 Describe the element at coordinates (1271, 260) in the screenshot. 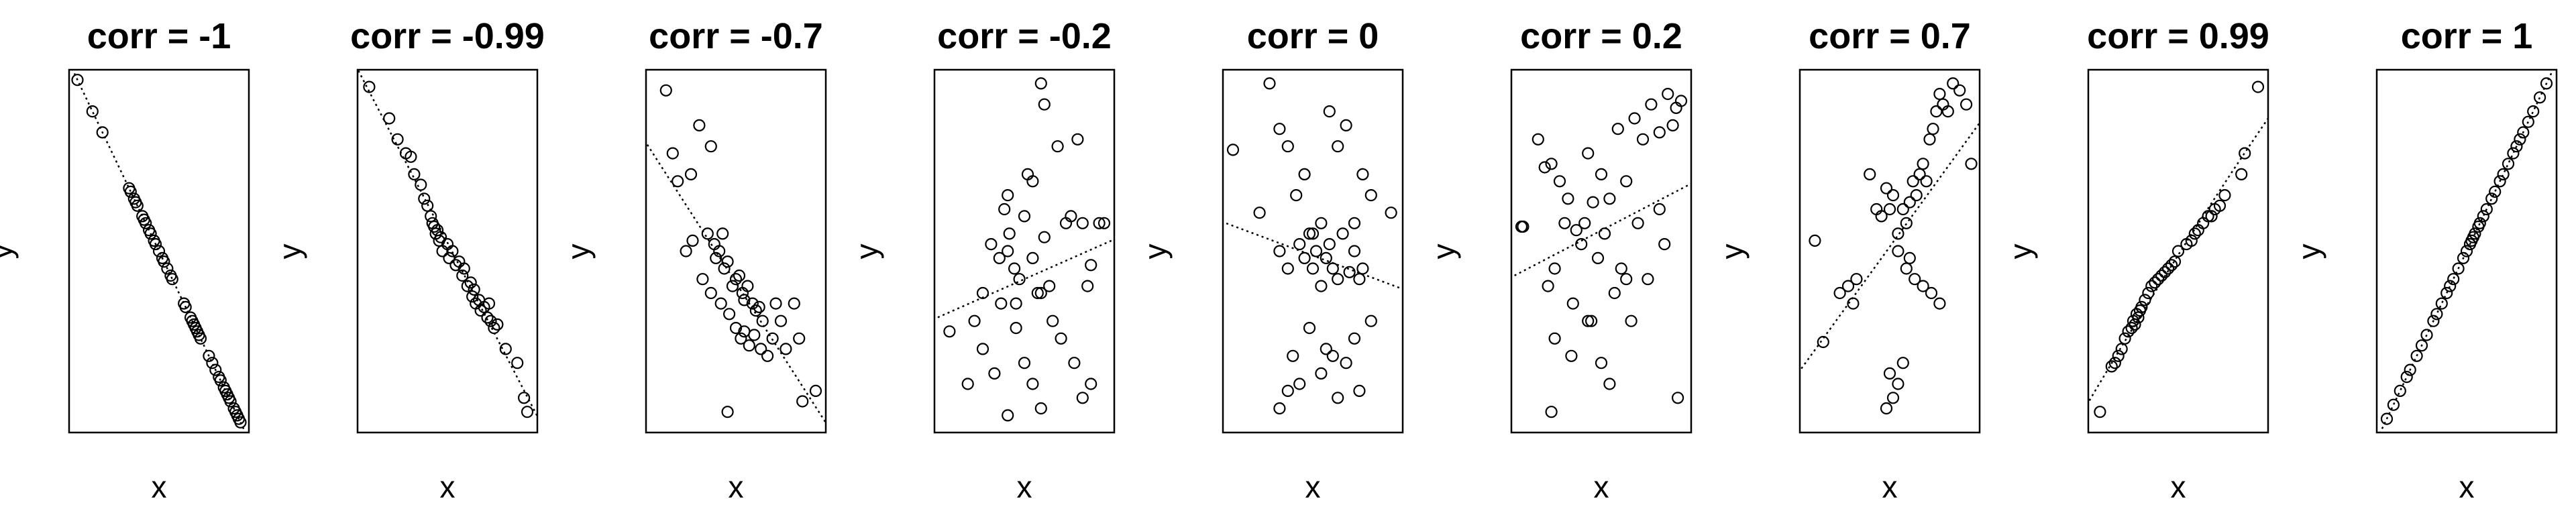

I see `scatter-panel-5: corr = 0 y x` at that location.